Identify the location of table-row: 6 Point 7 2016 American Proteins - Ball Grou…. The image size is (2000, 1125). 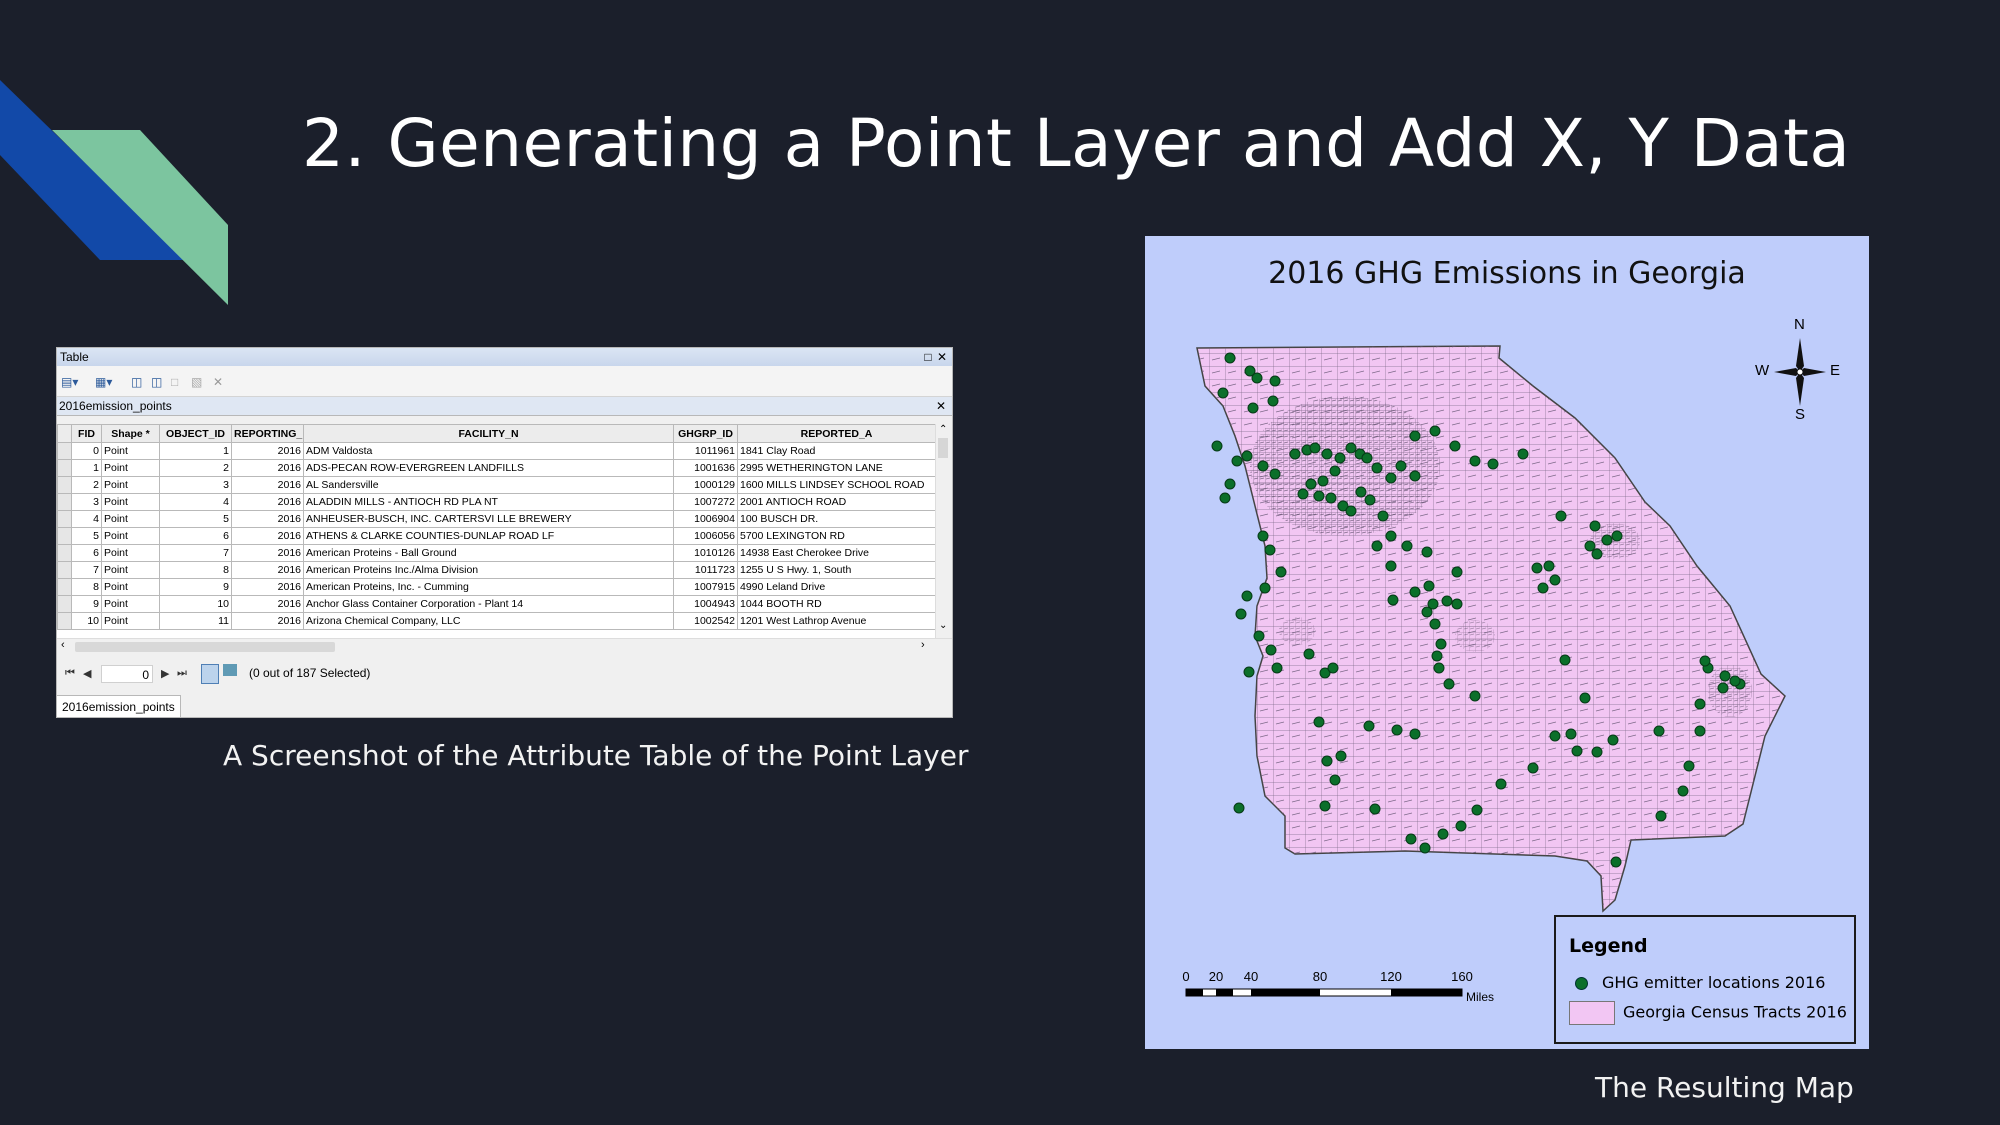
(496, 553).